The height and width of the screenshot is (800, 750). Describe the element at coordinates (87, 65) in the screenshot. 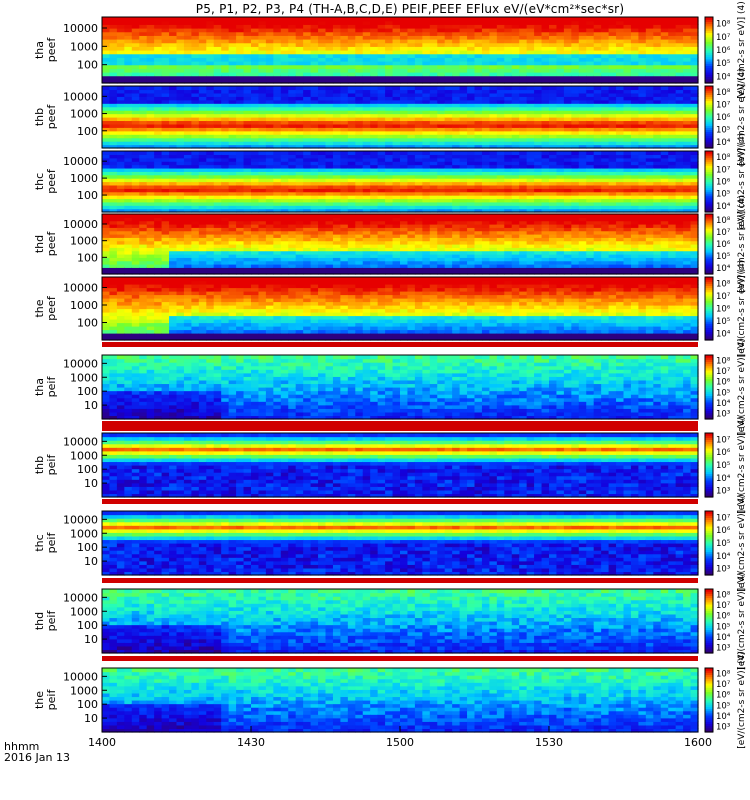

I see `y-tick-label: 100` at that location.